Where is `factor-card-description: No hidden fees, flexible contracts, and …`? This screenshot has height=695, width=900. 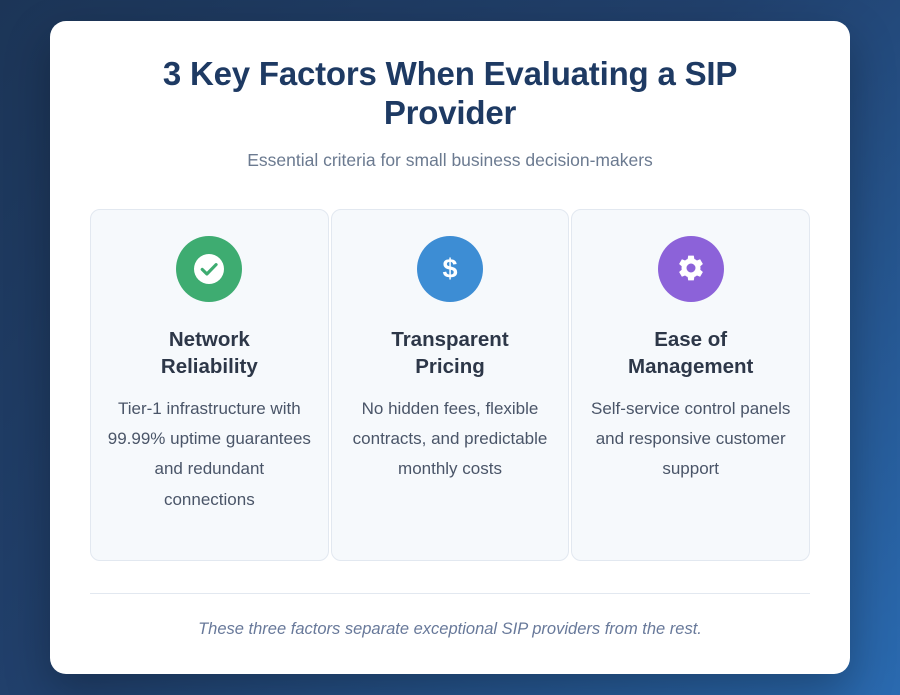
factor-card-description: No hidden fees, flexible contracts, and … is located at coordinates (450, 438).